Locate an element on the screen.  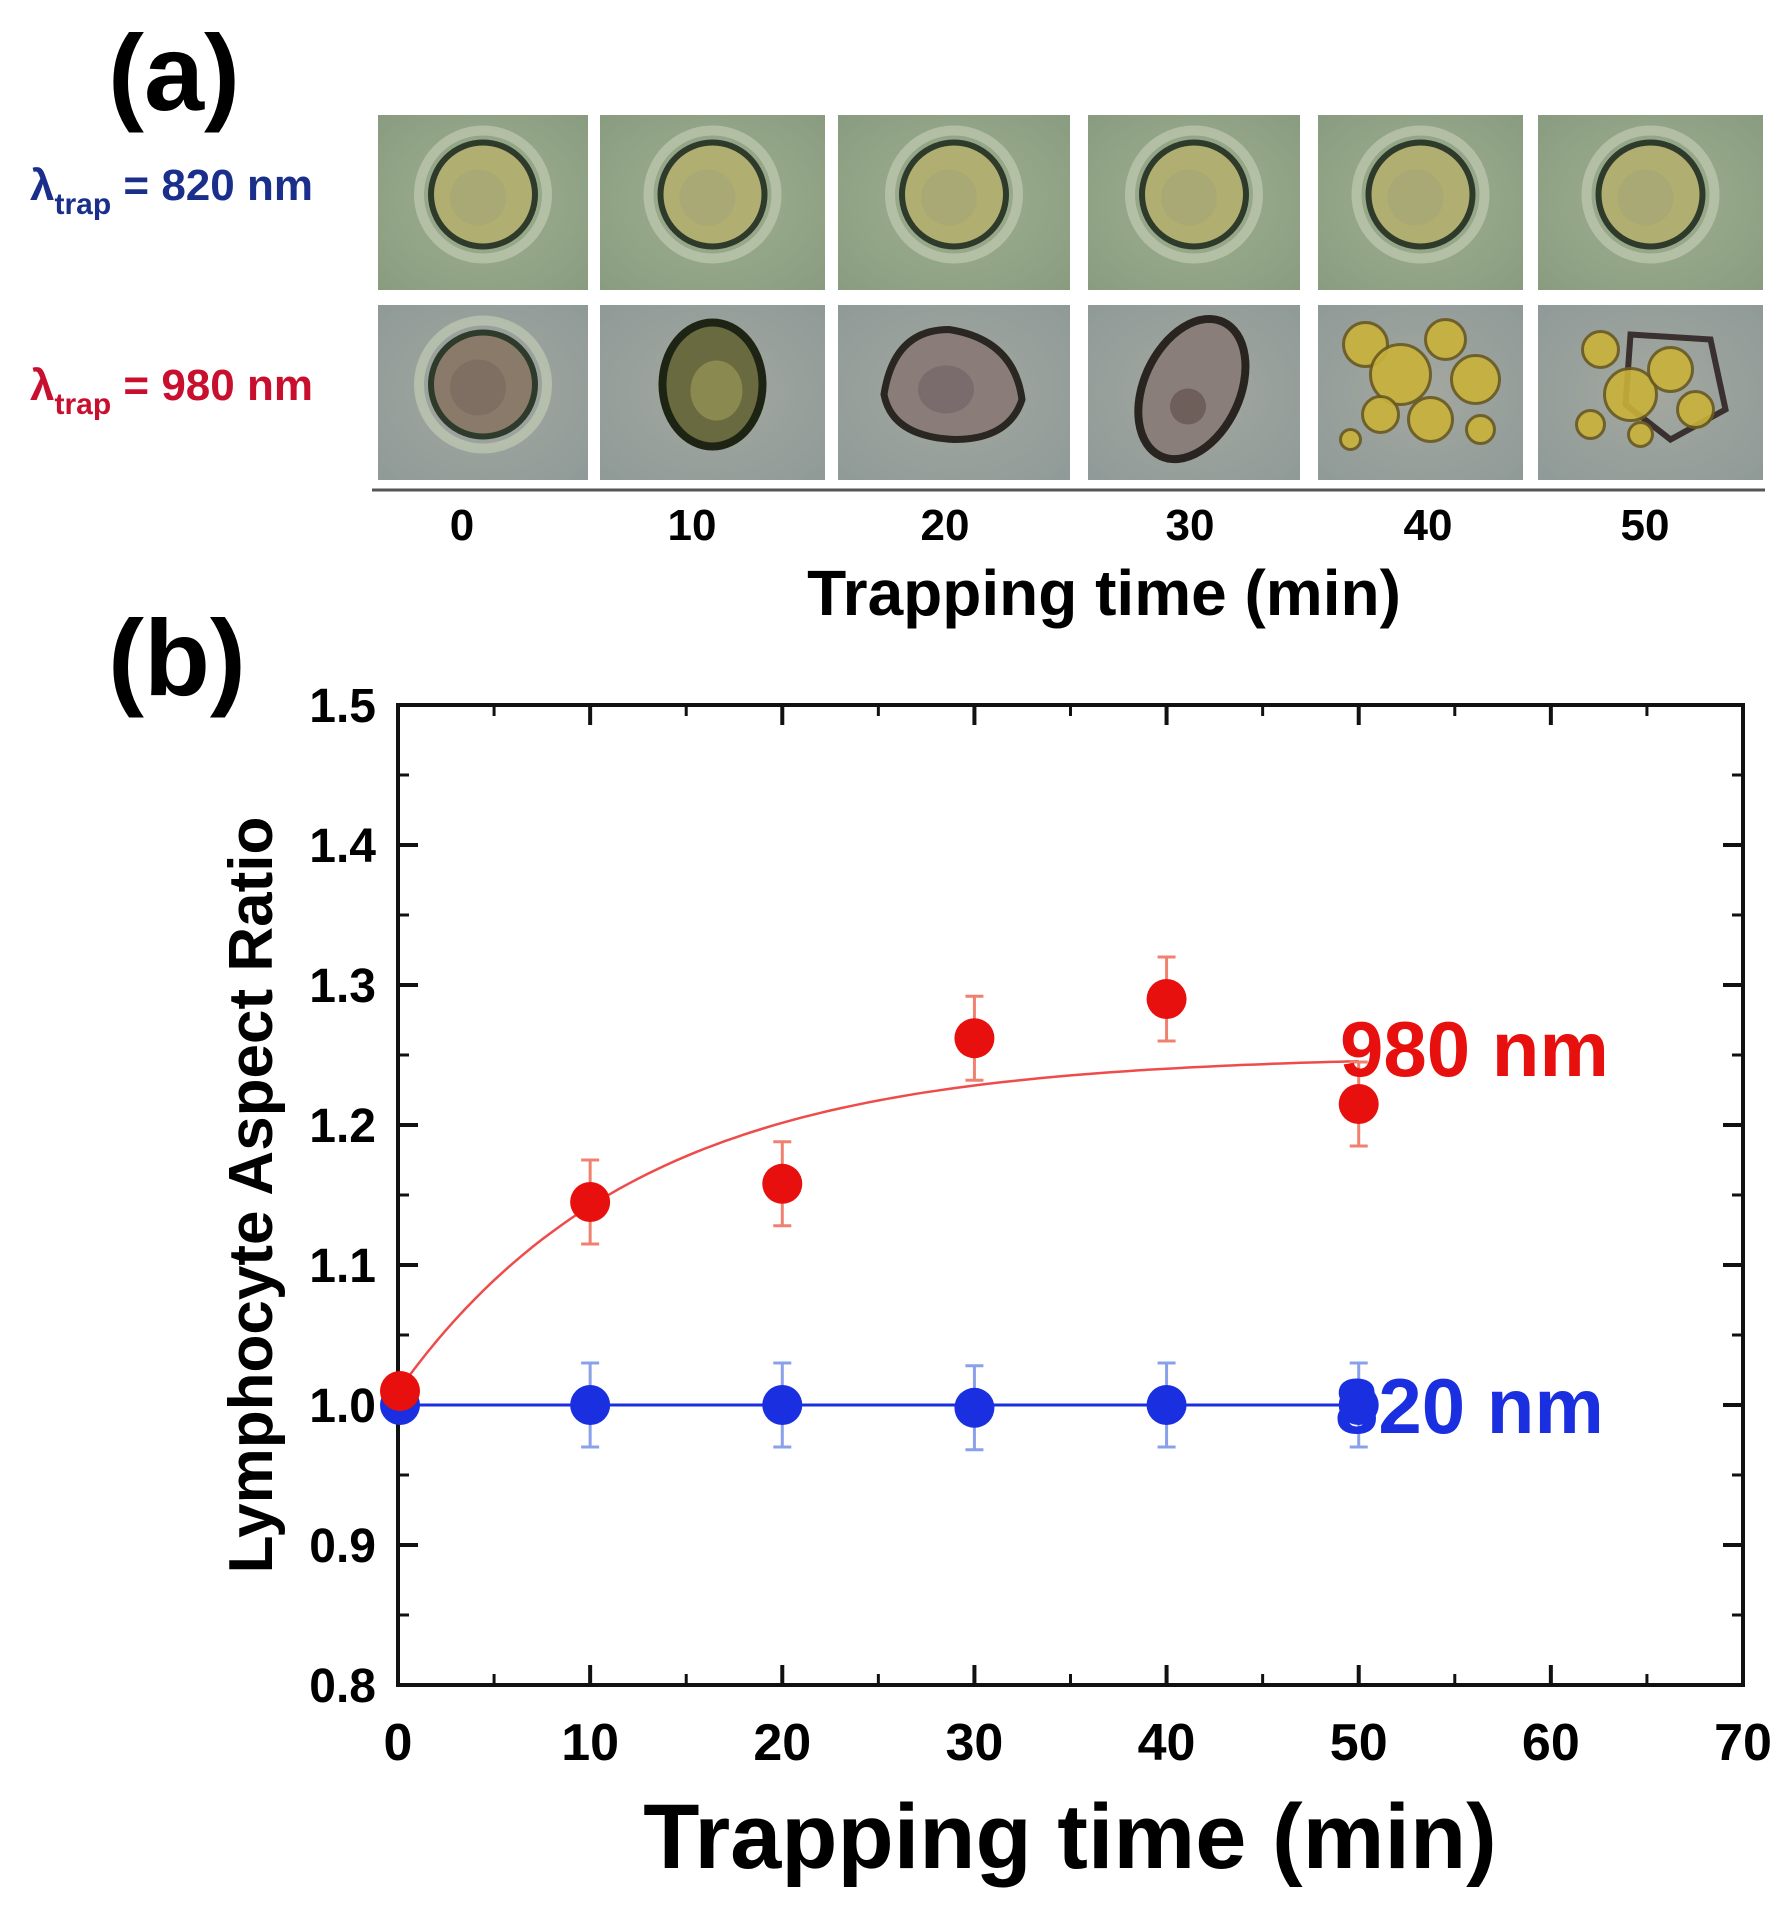
panel-a-time-tick: 40 is located at coordinates (1428, 525).